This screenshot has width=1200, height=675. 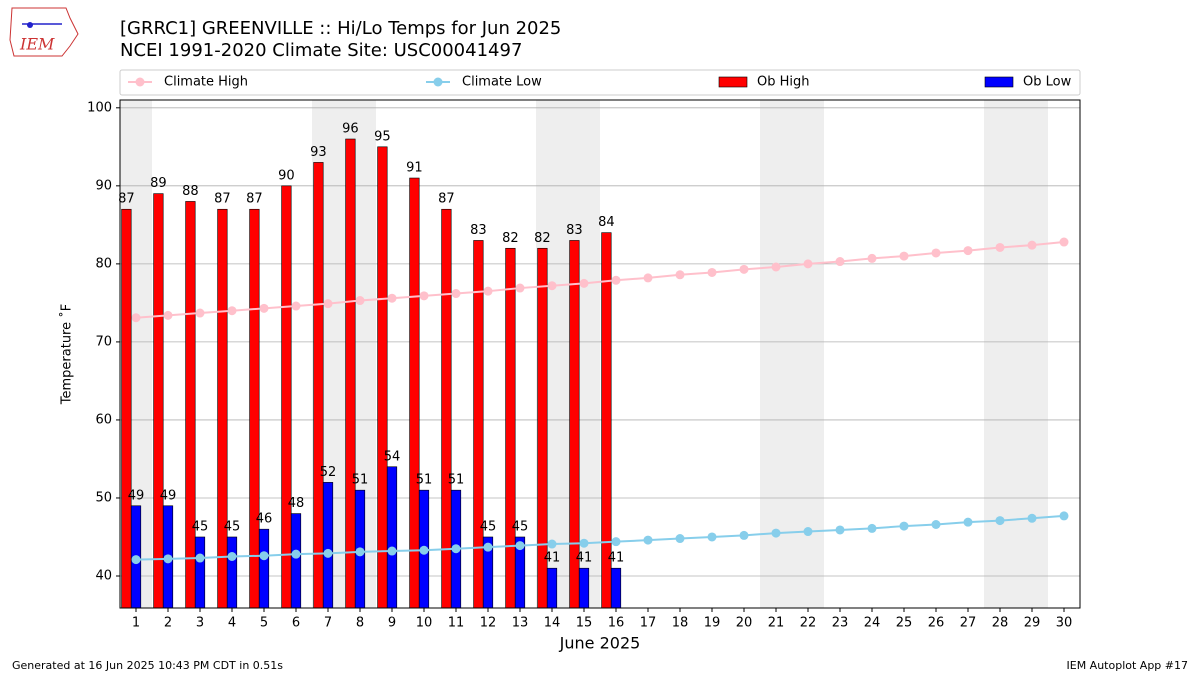 What do you see at coordinates (158, 183) in the screenshot?
I see `data-label: 89` at bounding box center [158, 183].